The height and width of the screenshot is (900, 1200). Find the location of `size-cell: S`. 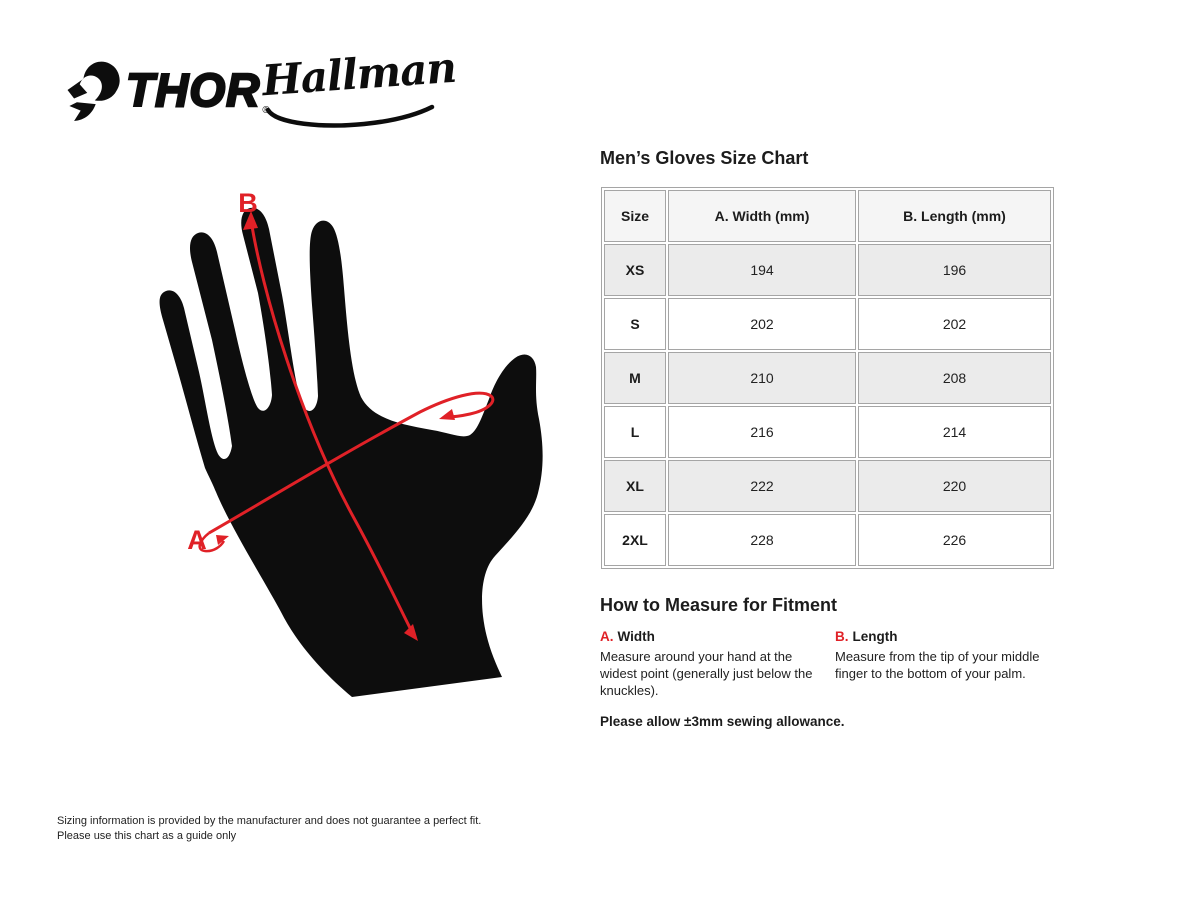

size-cell: S is located at coordinates (635, 324).